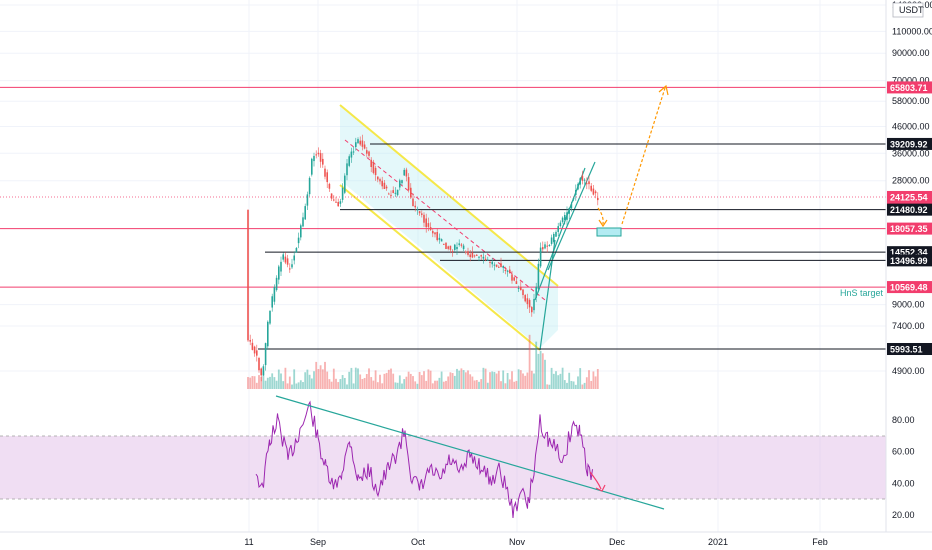  I want to click on indicator-line, so click(424, 459).